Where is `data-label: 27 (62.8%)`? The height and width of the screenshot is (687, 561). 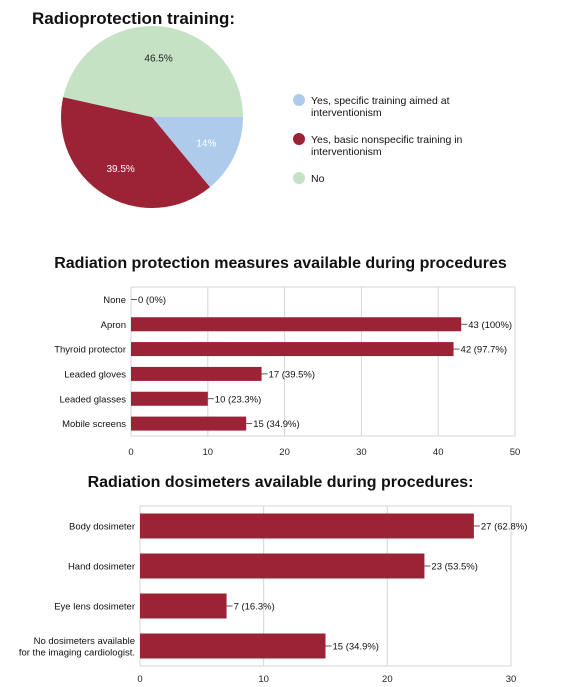 data-label: 27 (62.8%) is located at coordinates (504, 527).